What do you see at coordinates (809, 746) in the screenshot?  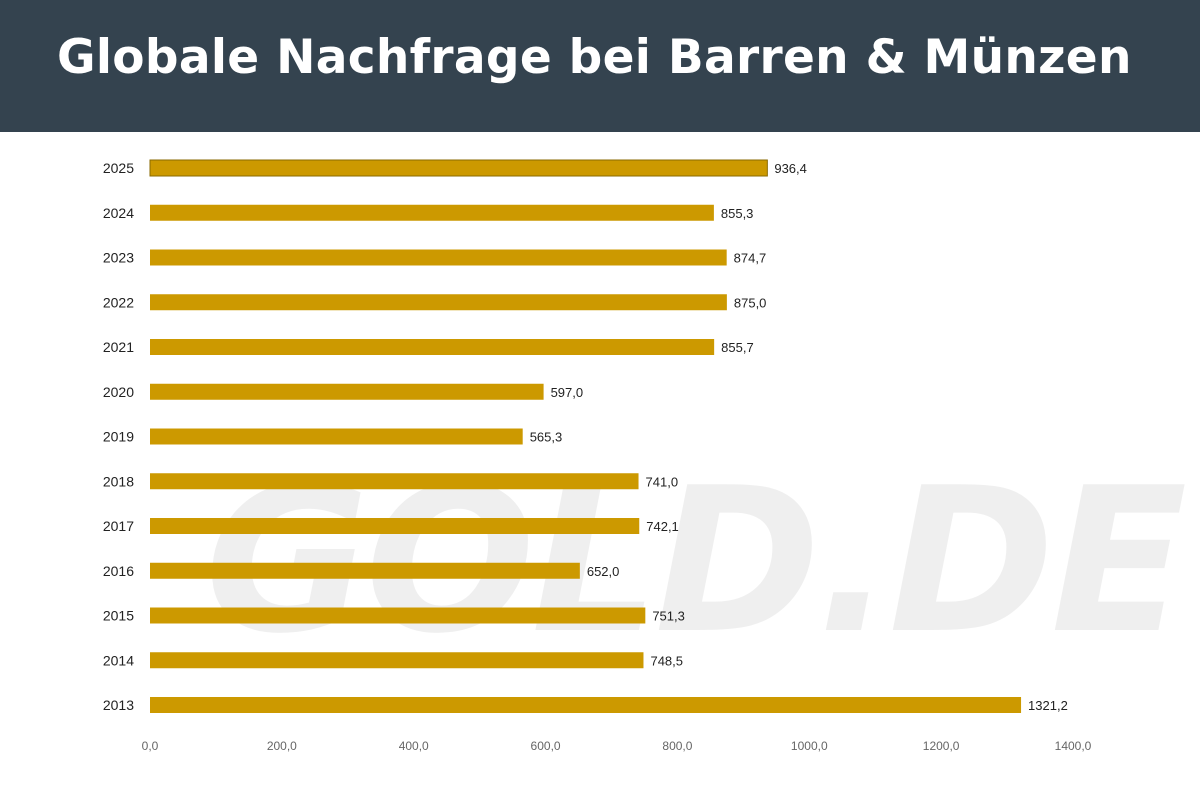 I see `x-tick-label: 1000,0` at bounding box center [809, 746].